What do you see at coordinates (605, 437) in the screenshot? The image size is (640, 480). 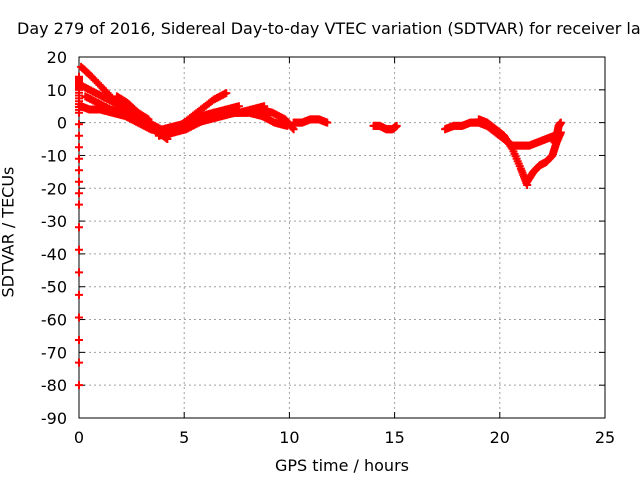 I see `x-tick-label: 25` at bounding box center [605, 437].